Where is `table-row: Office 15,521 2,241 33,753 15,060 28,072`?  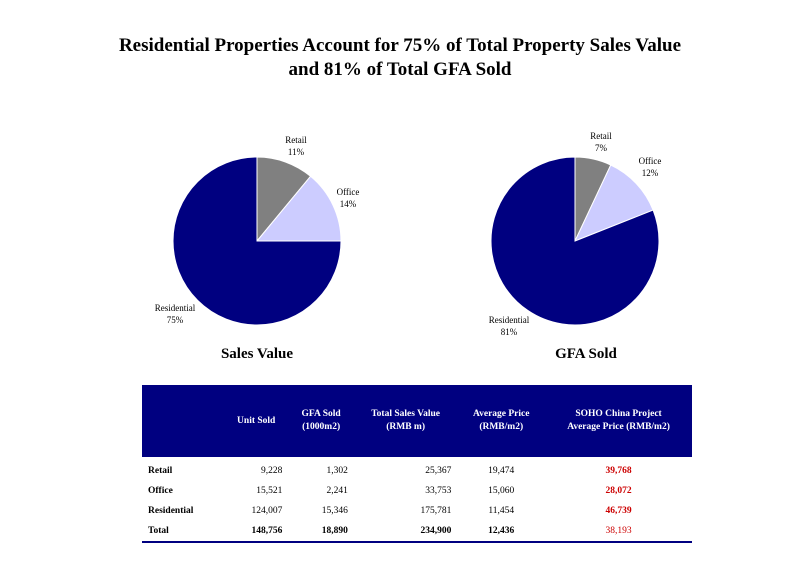 table-row: Office 15,521 2,241 33,753 15,060 28,072 is located at coordinates (417, 491).